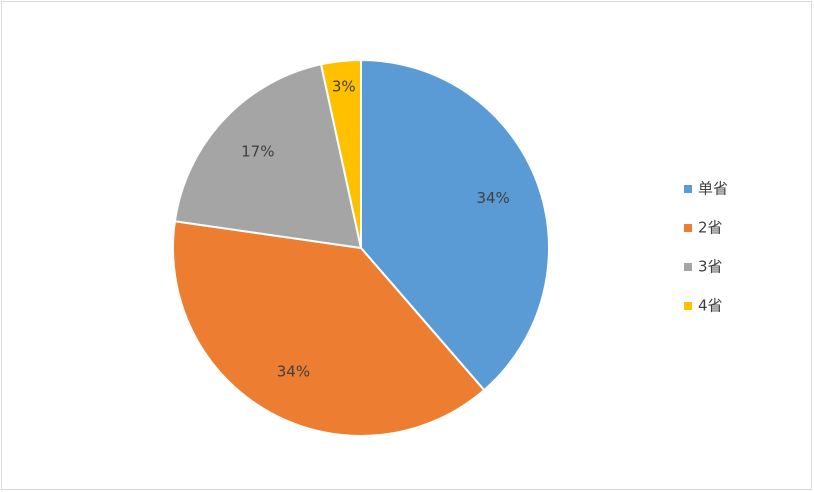  I want to click on legend-label: 单省, so click(713, 189).